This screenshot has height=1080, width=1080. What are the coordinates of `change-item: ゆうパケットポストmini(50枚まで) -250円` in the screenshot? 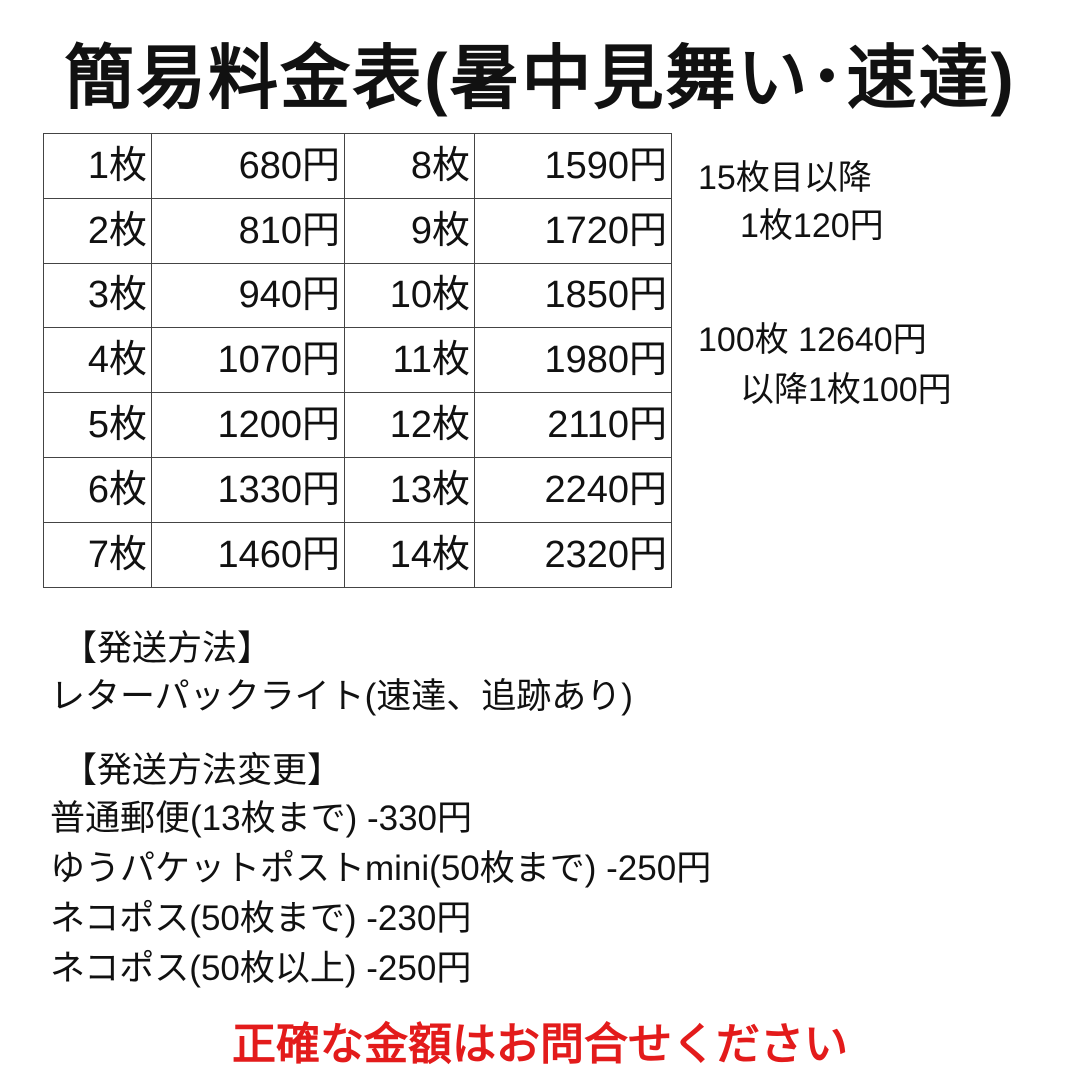 It's located at (381, 868).